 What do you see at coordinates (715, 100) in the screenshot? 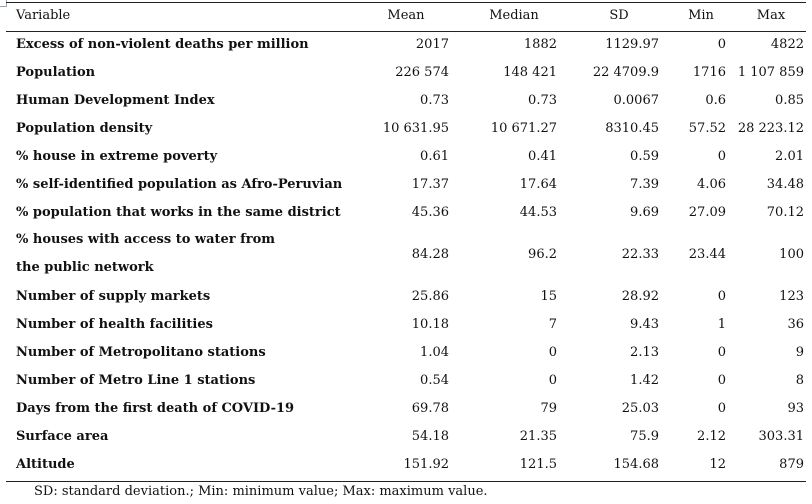
I see `cell-min: 0.6` at bounding box center [715, 100].